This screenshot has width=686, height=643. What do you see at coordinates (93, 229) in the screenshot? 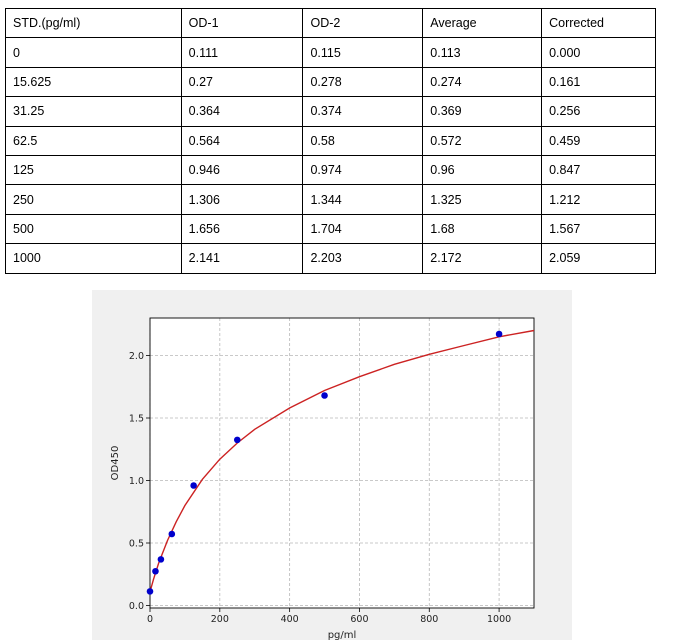
I see `cell-std: 500` at bounding box center [93, 229].